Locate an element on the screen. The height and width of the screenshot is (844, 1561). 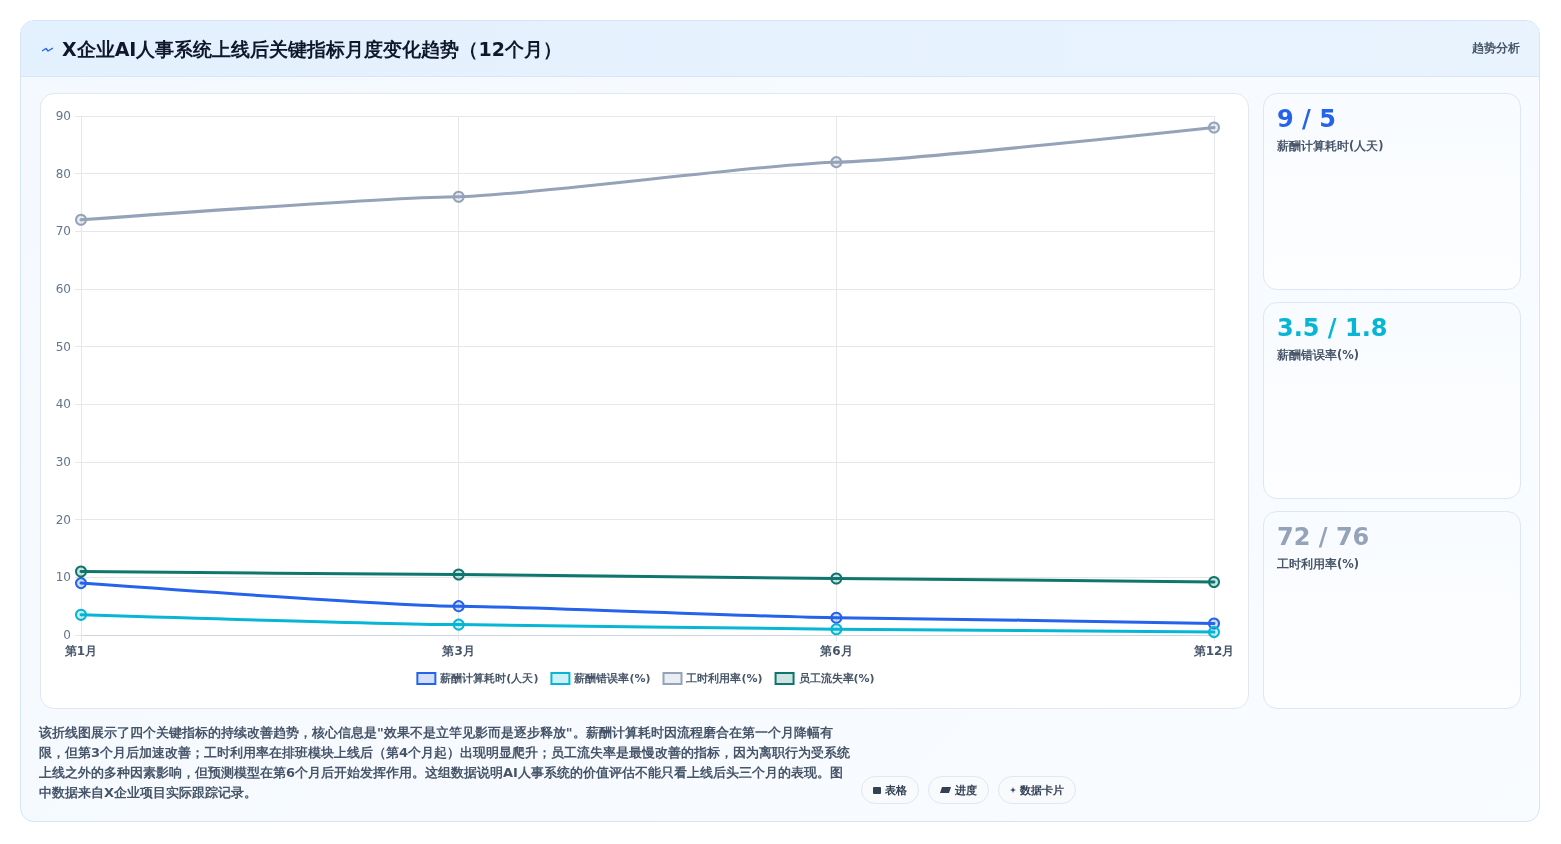
chart-title: X企业AI人事系统上线后关键指标月度变化趋势（12个月） is located at coordinates (312, 49).